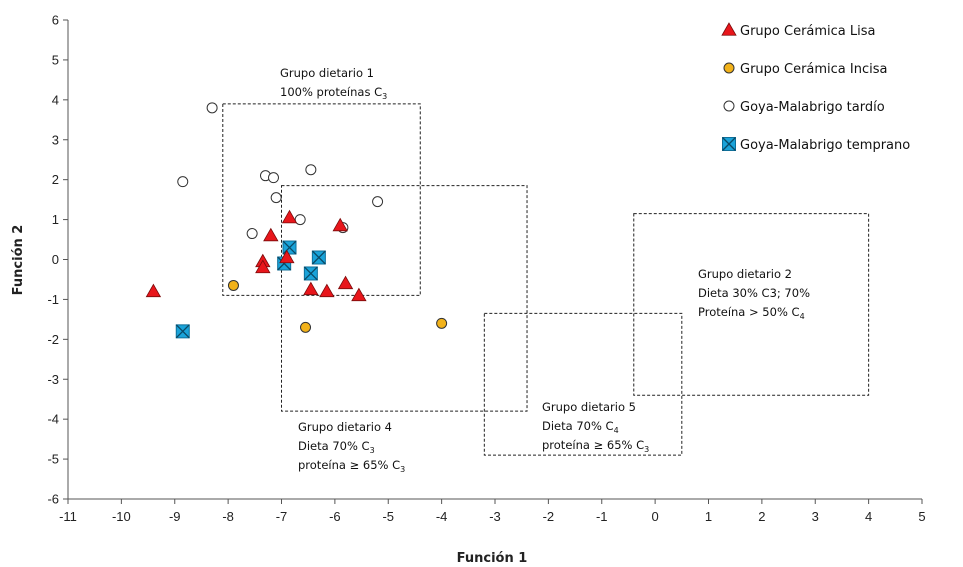 This screenshot has height=567, width=963. Describe the element at coordinates (825, 145) in the screenshot. I see `legend-label: Goya-Malabrigo temprano` at that location.